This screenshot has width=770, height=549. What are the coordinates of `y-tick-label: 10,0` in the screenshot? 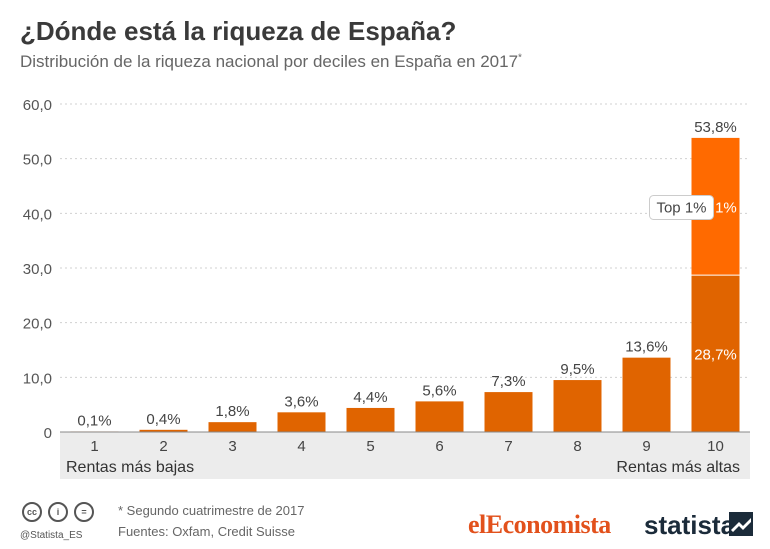 It's located at (37, 378).